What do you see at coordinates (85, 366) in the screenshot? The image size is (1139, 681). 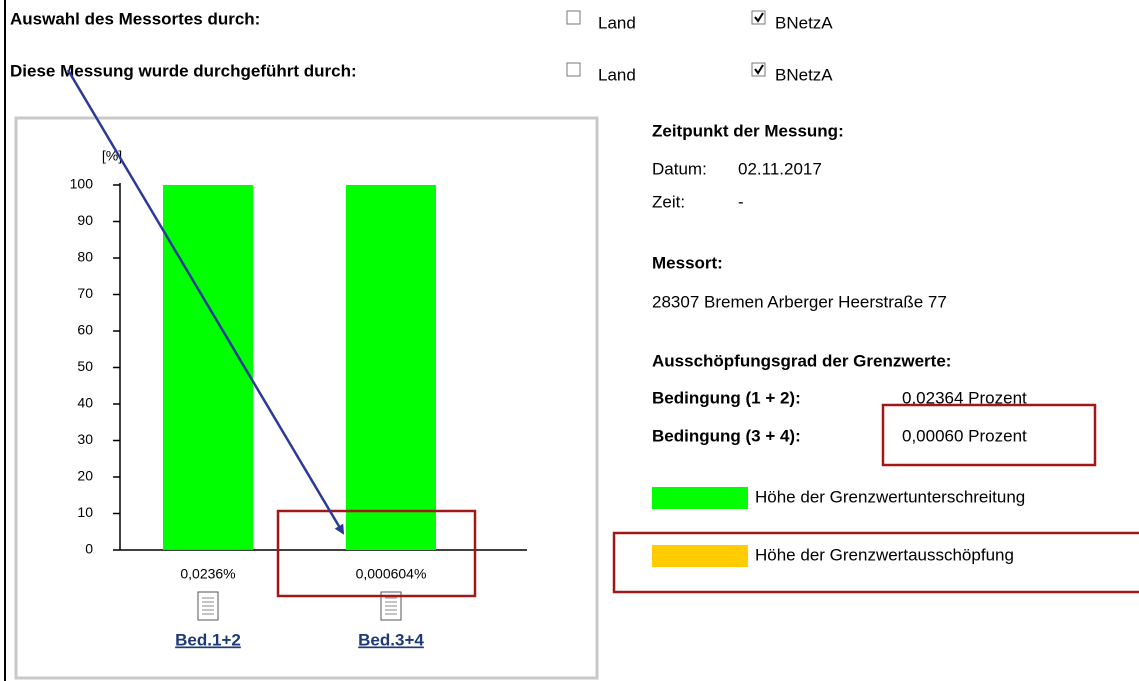 I see `y-tick-label: 50` at bounding box center [85, 366].